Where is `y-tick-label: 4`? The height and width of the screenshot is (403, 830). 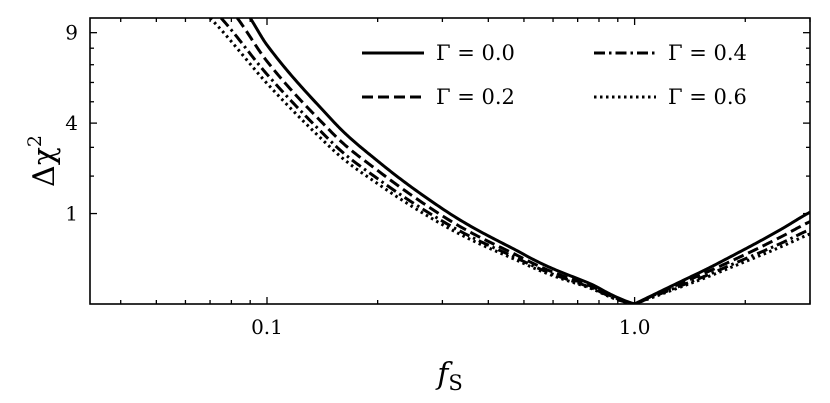
y-tick-label: 4 is located at coordinates (71, 123).